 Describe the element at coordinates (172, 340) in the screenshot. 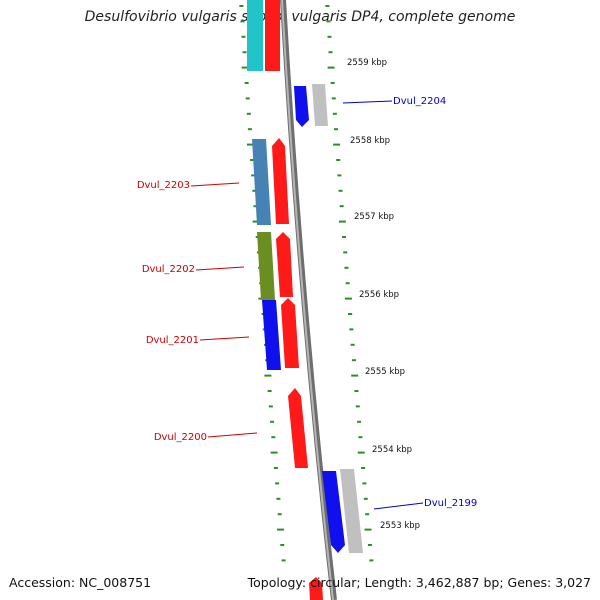

I see `gene-label-dvul-2201: Dvul_2201` at that location.